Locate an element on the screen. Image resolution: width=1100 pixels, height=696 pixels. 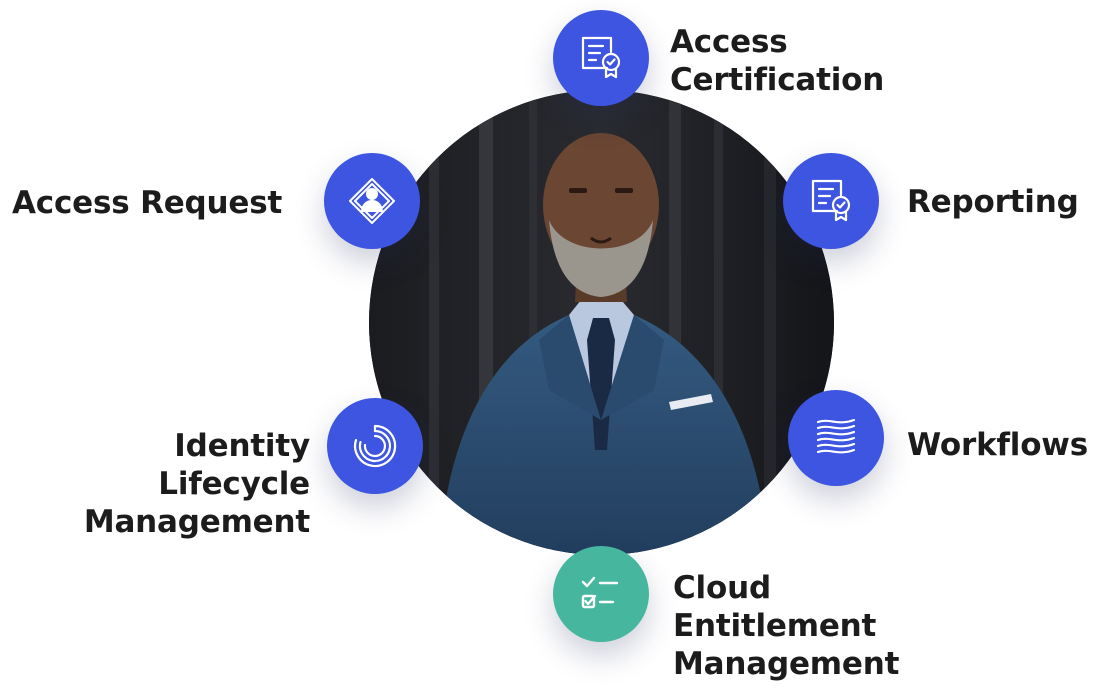
access-certification-label: Access Certification is located at coordinates (777, 61).